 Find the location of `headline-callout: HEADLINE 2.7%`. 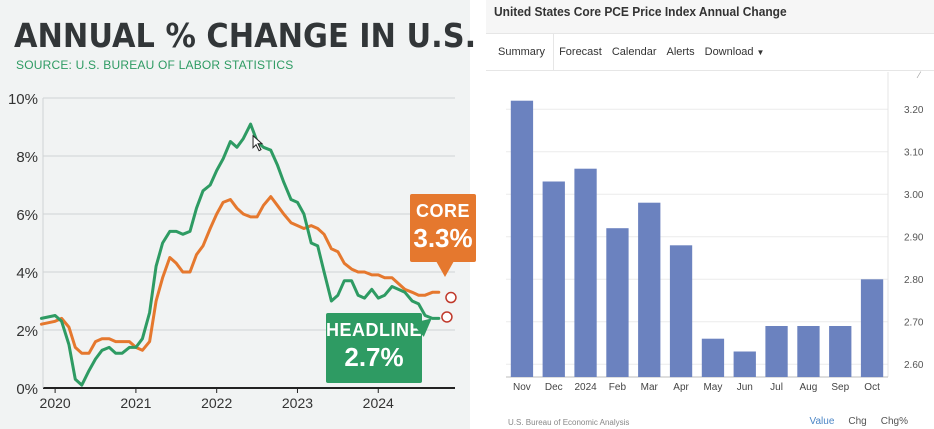

headline-callout: HEADLINE 2.7% is located at coordinates (374, 348).